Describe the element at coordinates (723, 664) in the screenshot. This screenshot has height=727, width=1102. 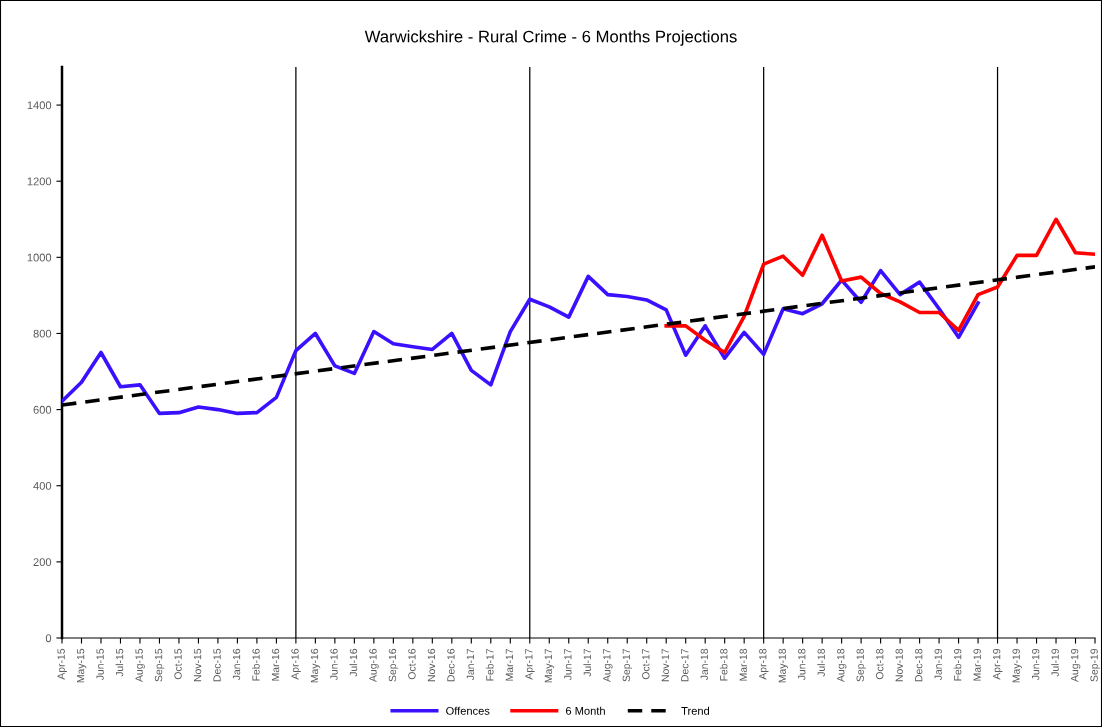
I see `x-tick-label: Feb-18` at that location.